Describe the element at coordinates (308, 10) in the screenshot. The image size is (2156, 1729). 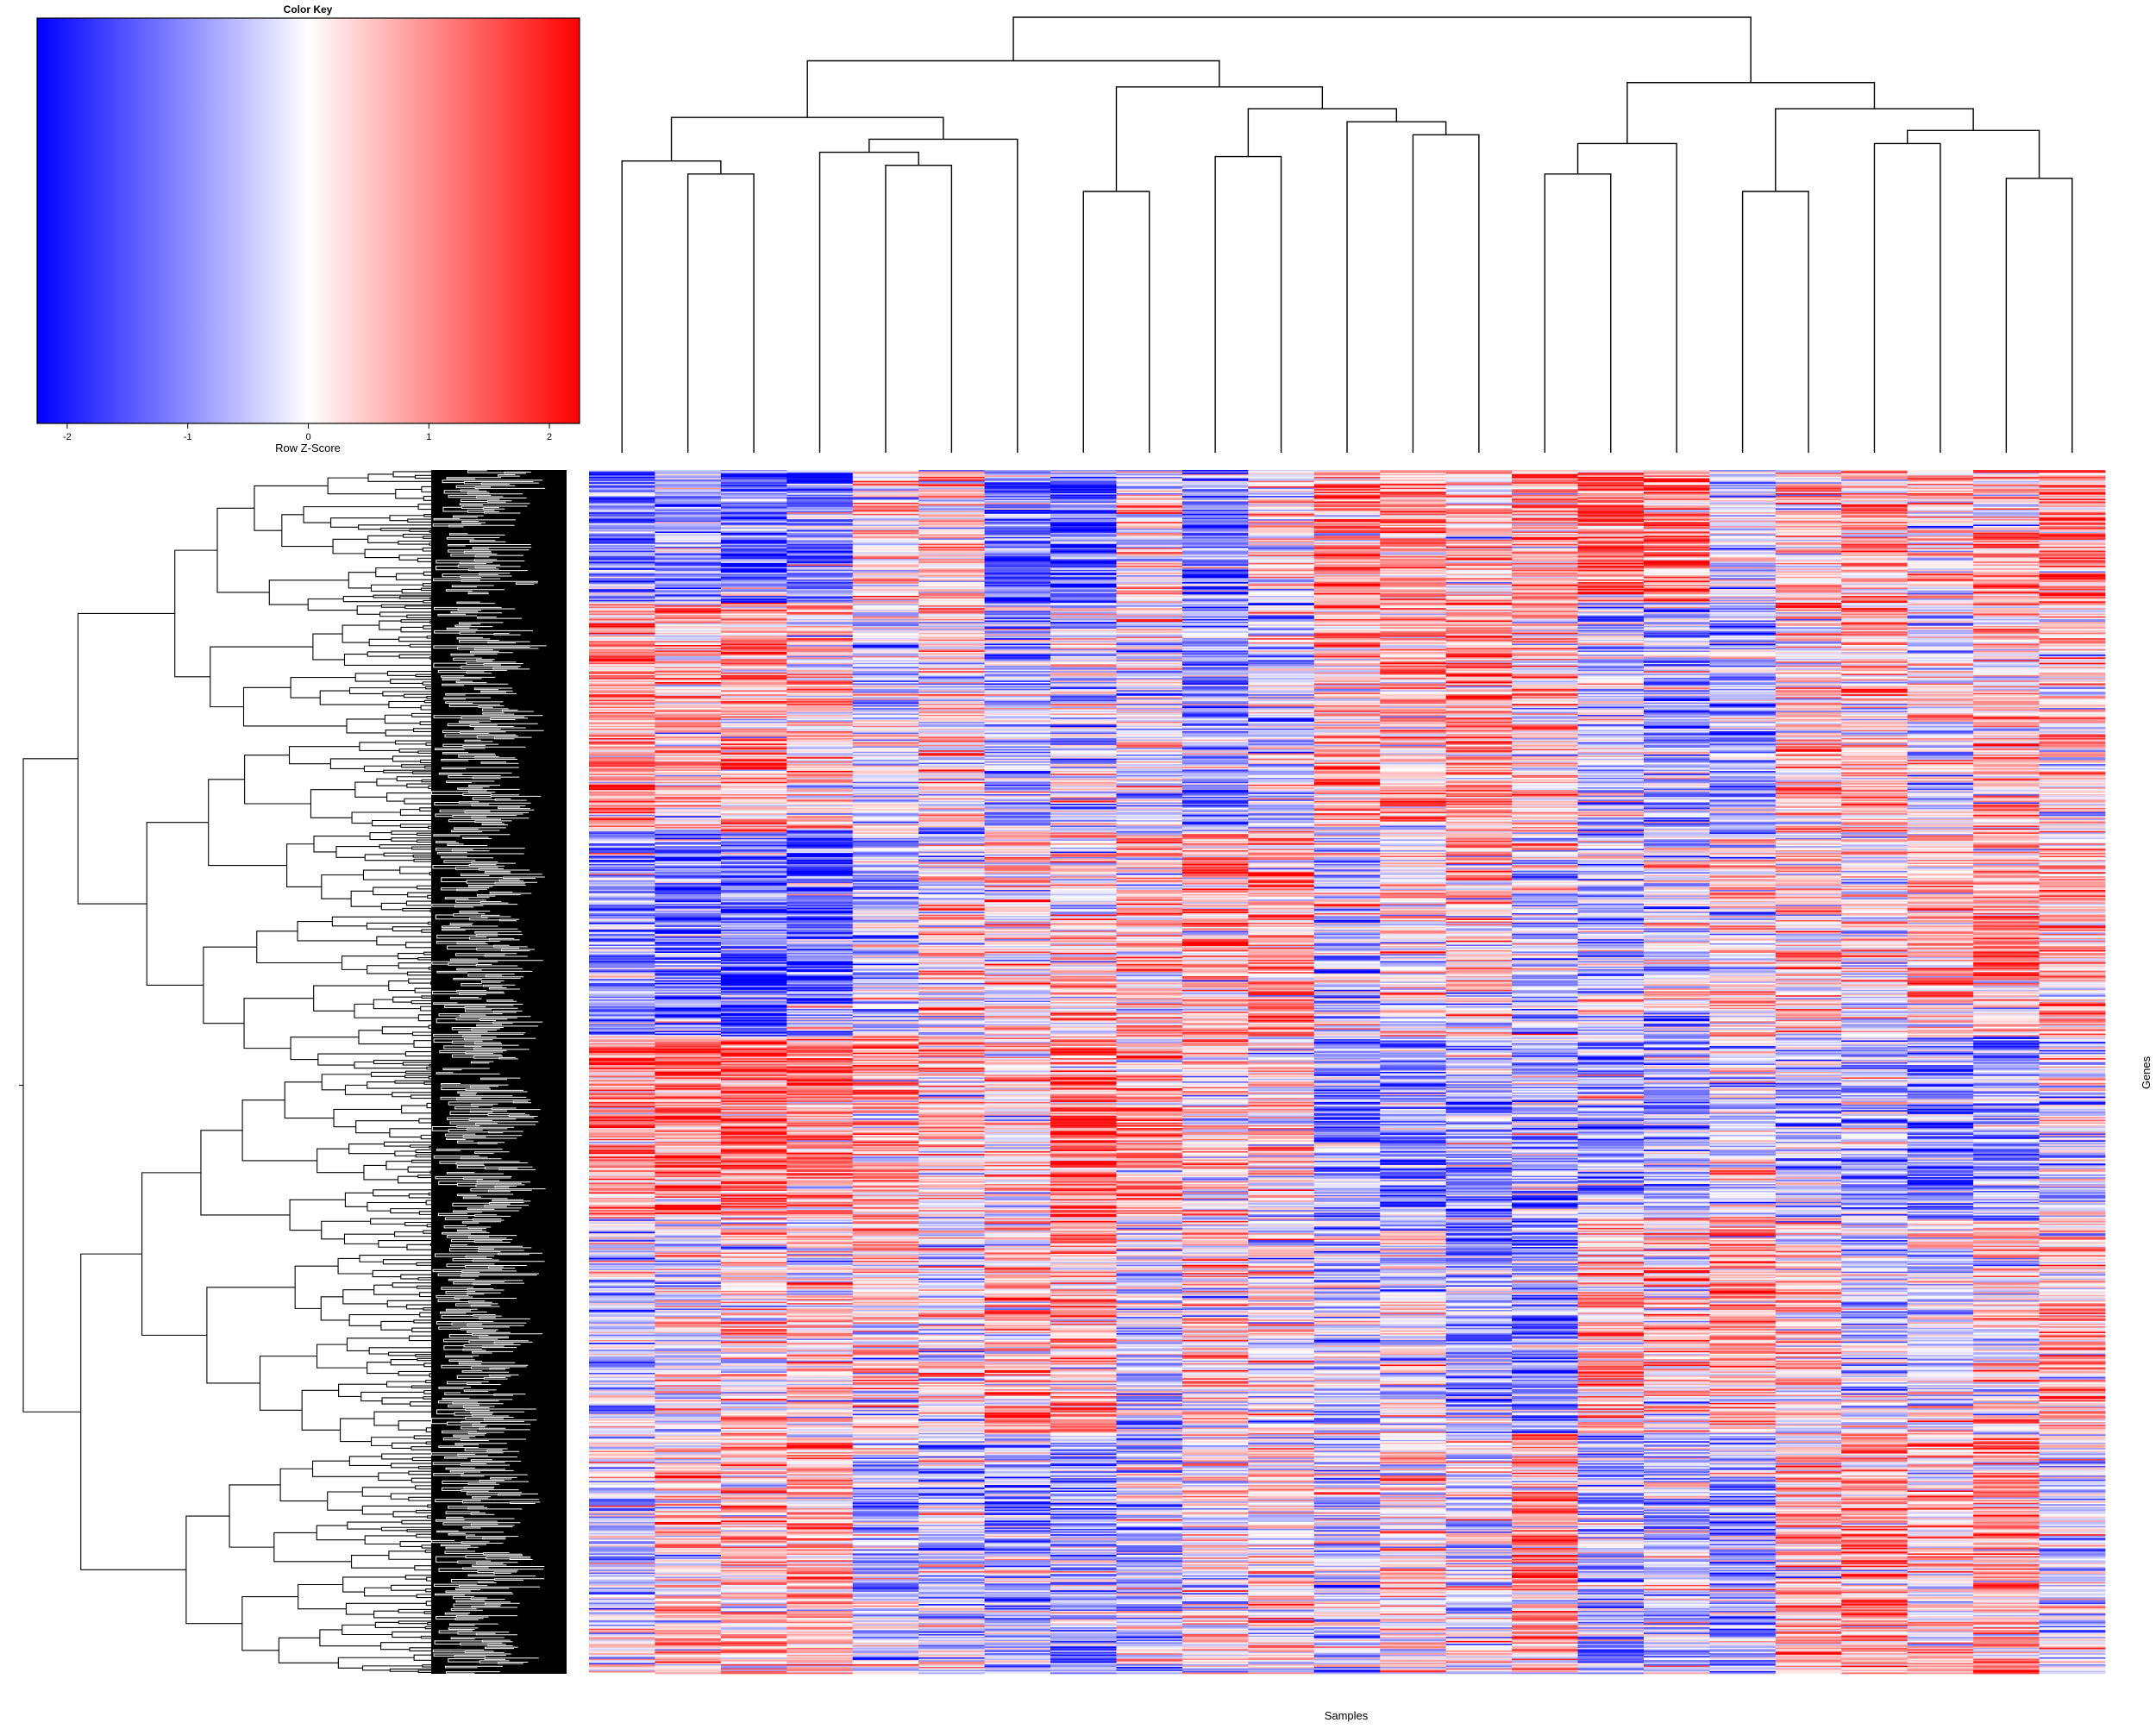
I see `color-key-title: Color Key` at that location.